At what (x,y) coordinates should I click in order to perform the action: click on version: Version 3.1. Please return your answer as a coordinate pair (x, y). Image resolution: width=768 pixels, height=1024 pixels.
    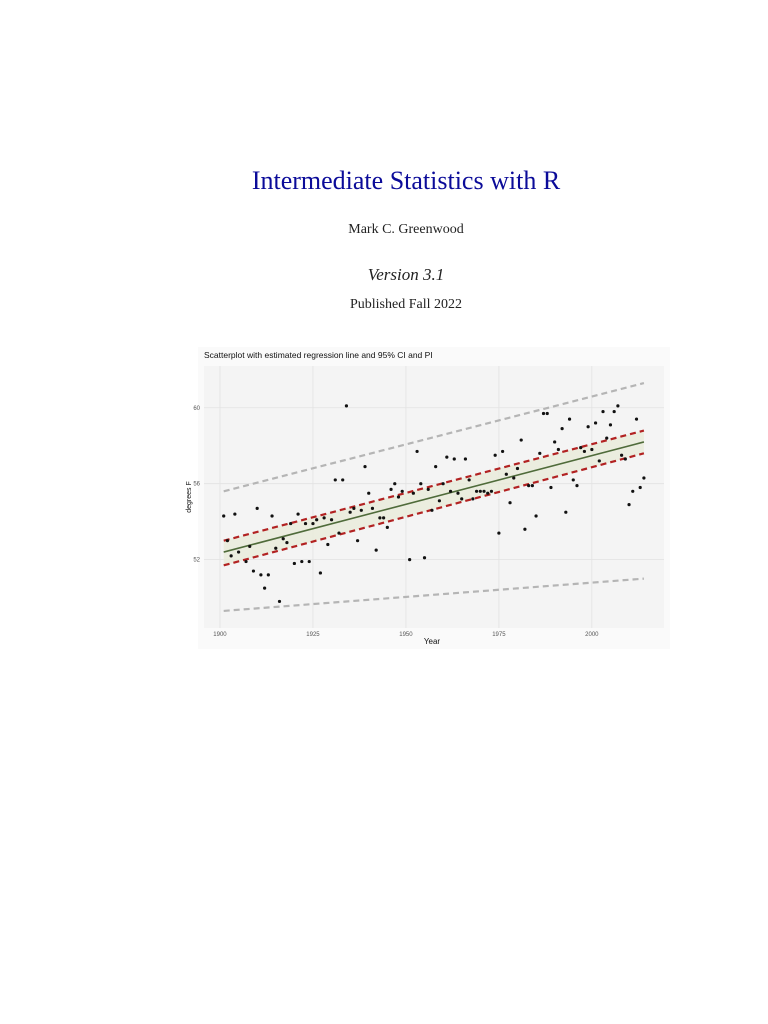
    Looking at the image, I should click on (406, 274).